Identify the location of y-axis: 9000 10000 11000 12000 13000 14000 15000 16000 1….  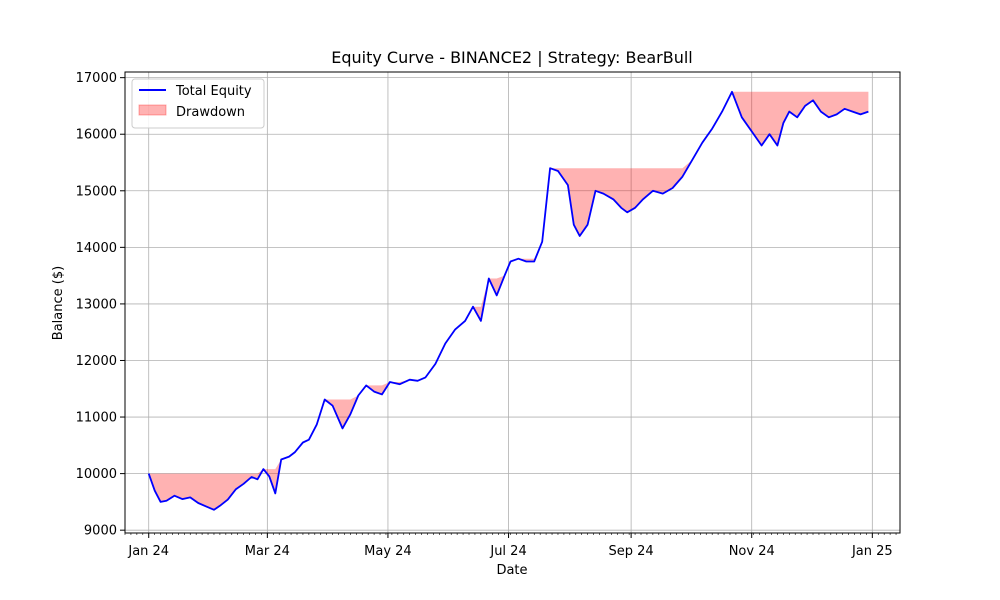
(100, 305).